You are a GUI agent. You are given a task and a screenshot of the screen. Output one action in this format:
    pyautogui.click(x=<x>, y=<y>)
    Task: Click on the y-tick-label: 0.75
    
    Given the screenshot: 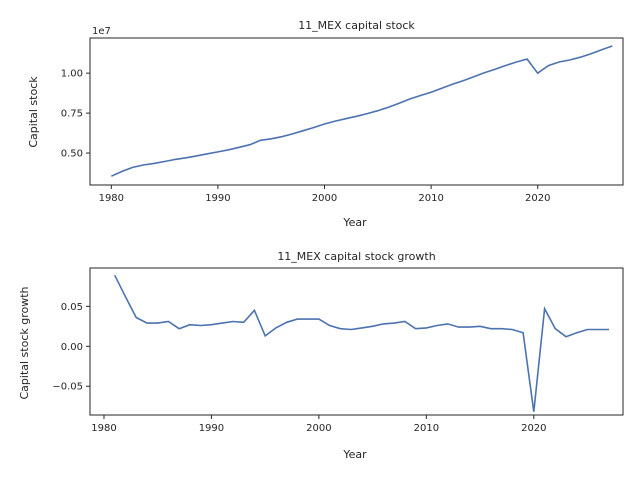 What is the action you would take?
    pyautogui.click(x=72, y=114)
    